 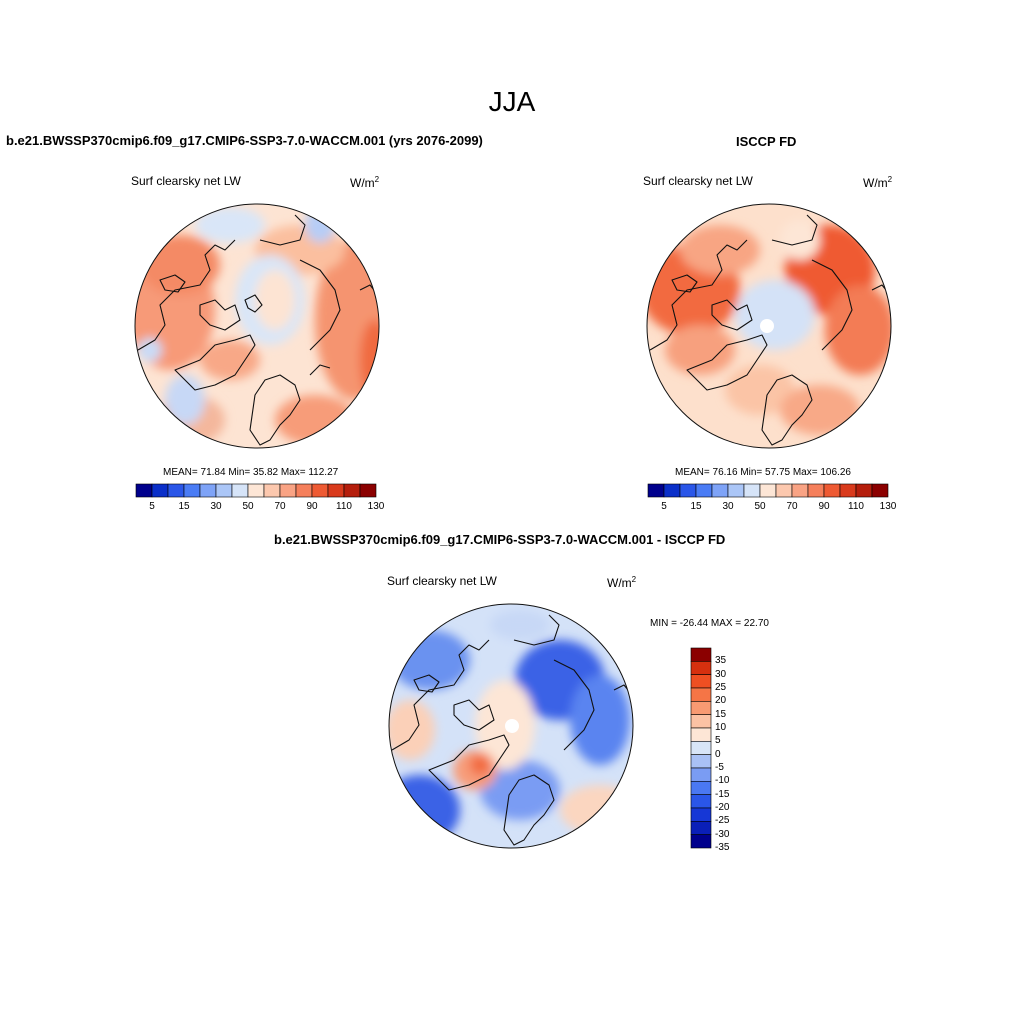 I want to click on obs-stats: MEAN= 76.16 Min= 57.75 Max= 106.26, so click(x=763, y=472).